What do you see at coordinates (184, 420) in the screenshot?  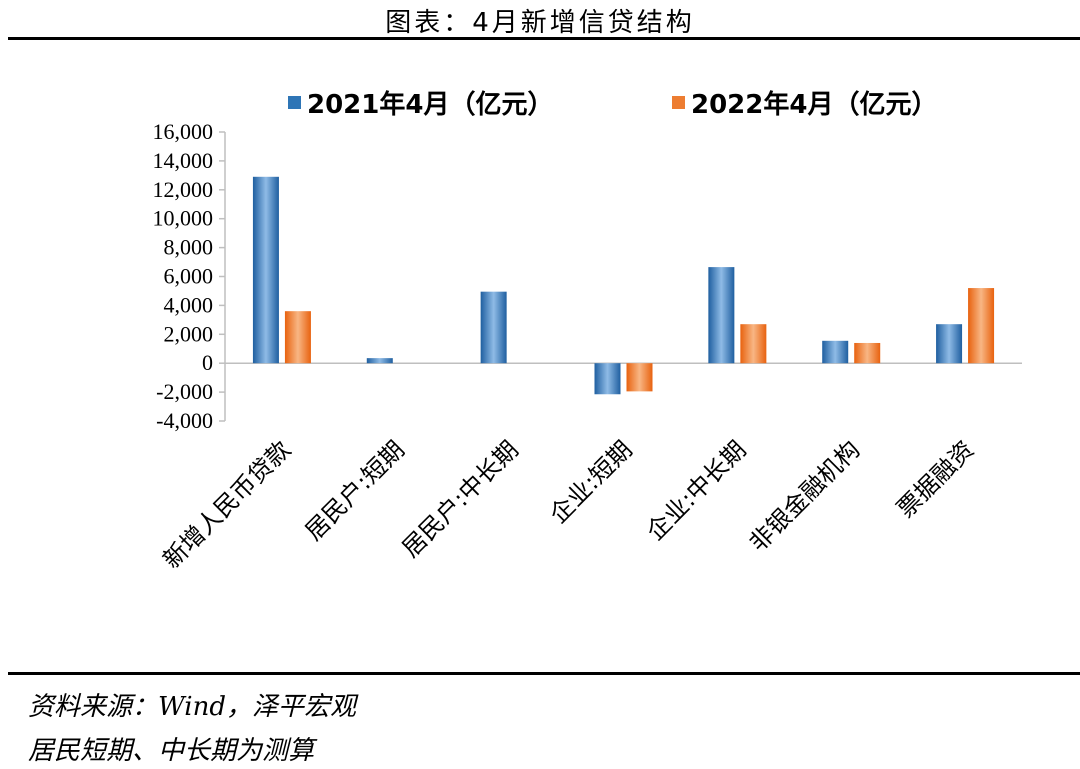 I see `y-tick-label: -4,000` at bounding box center [184, 420].